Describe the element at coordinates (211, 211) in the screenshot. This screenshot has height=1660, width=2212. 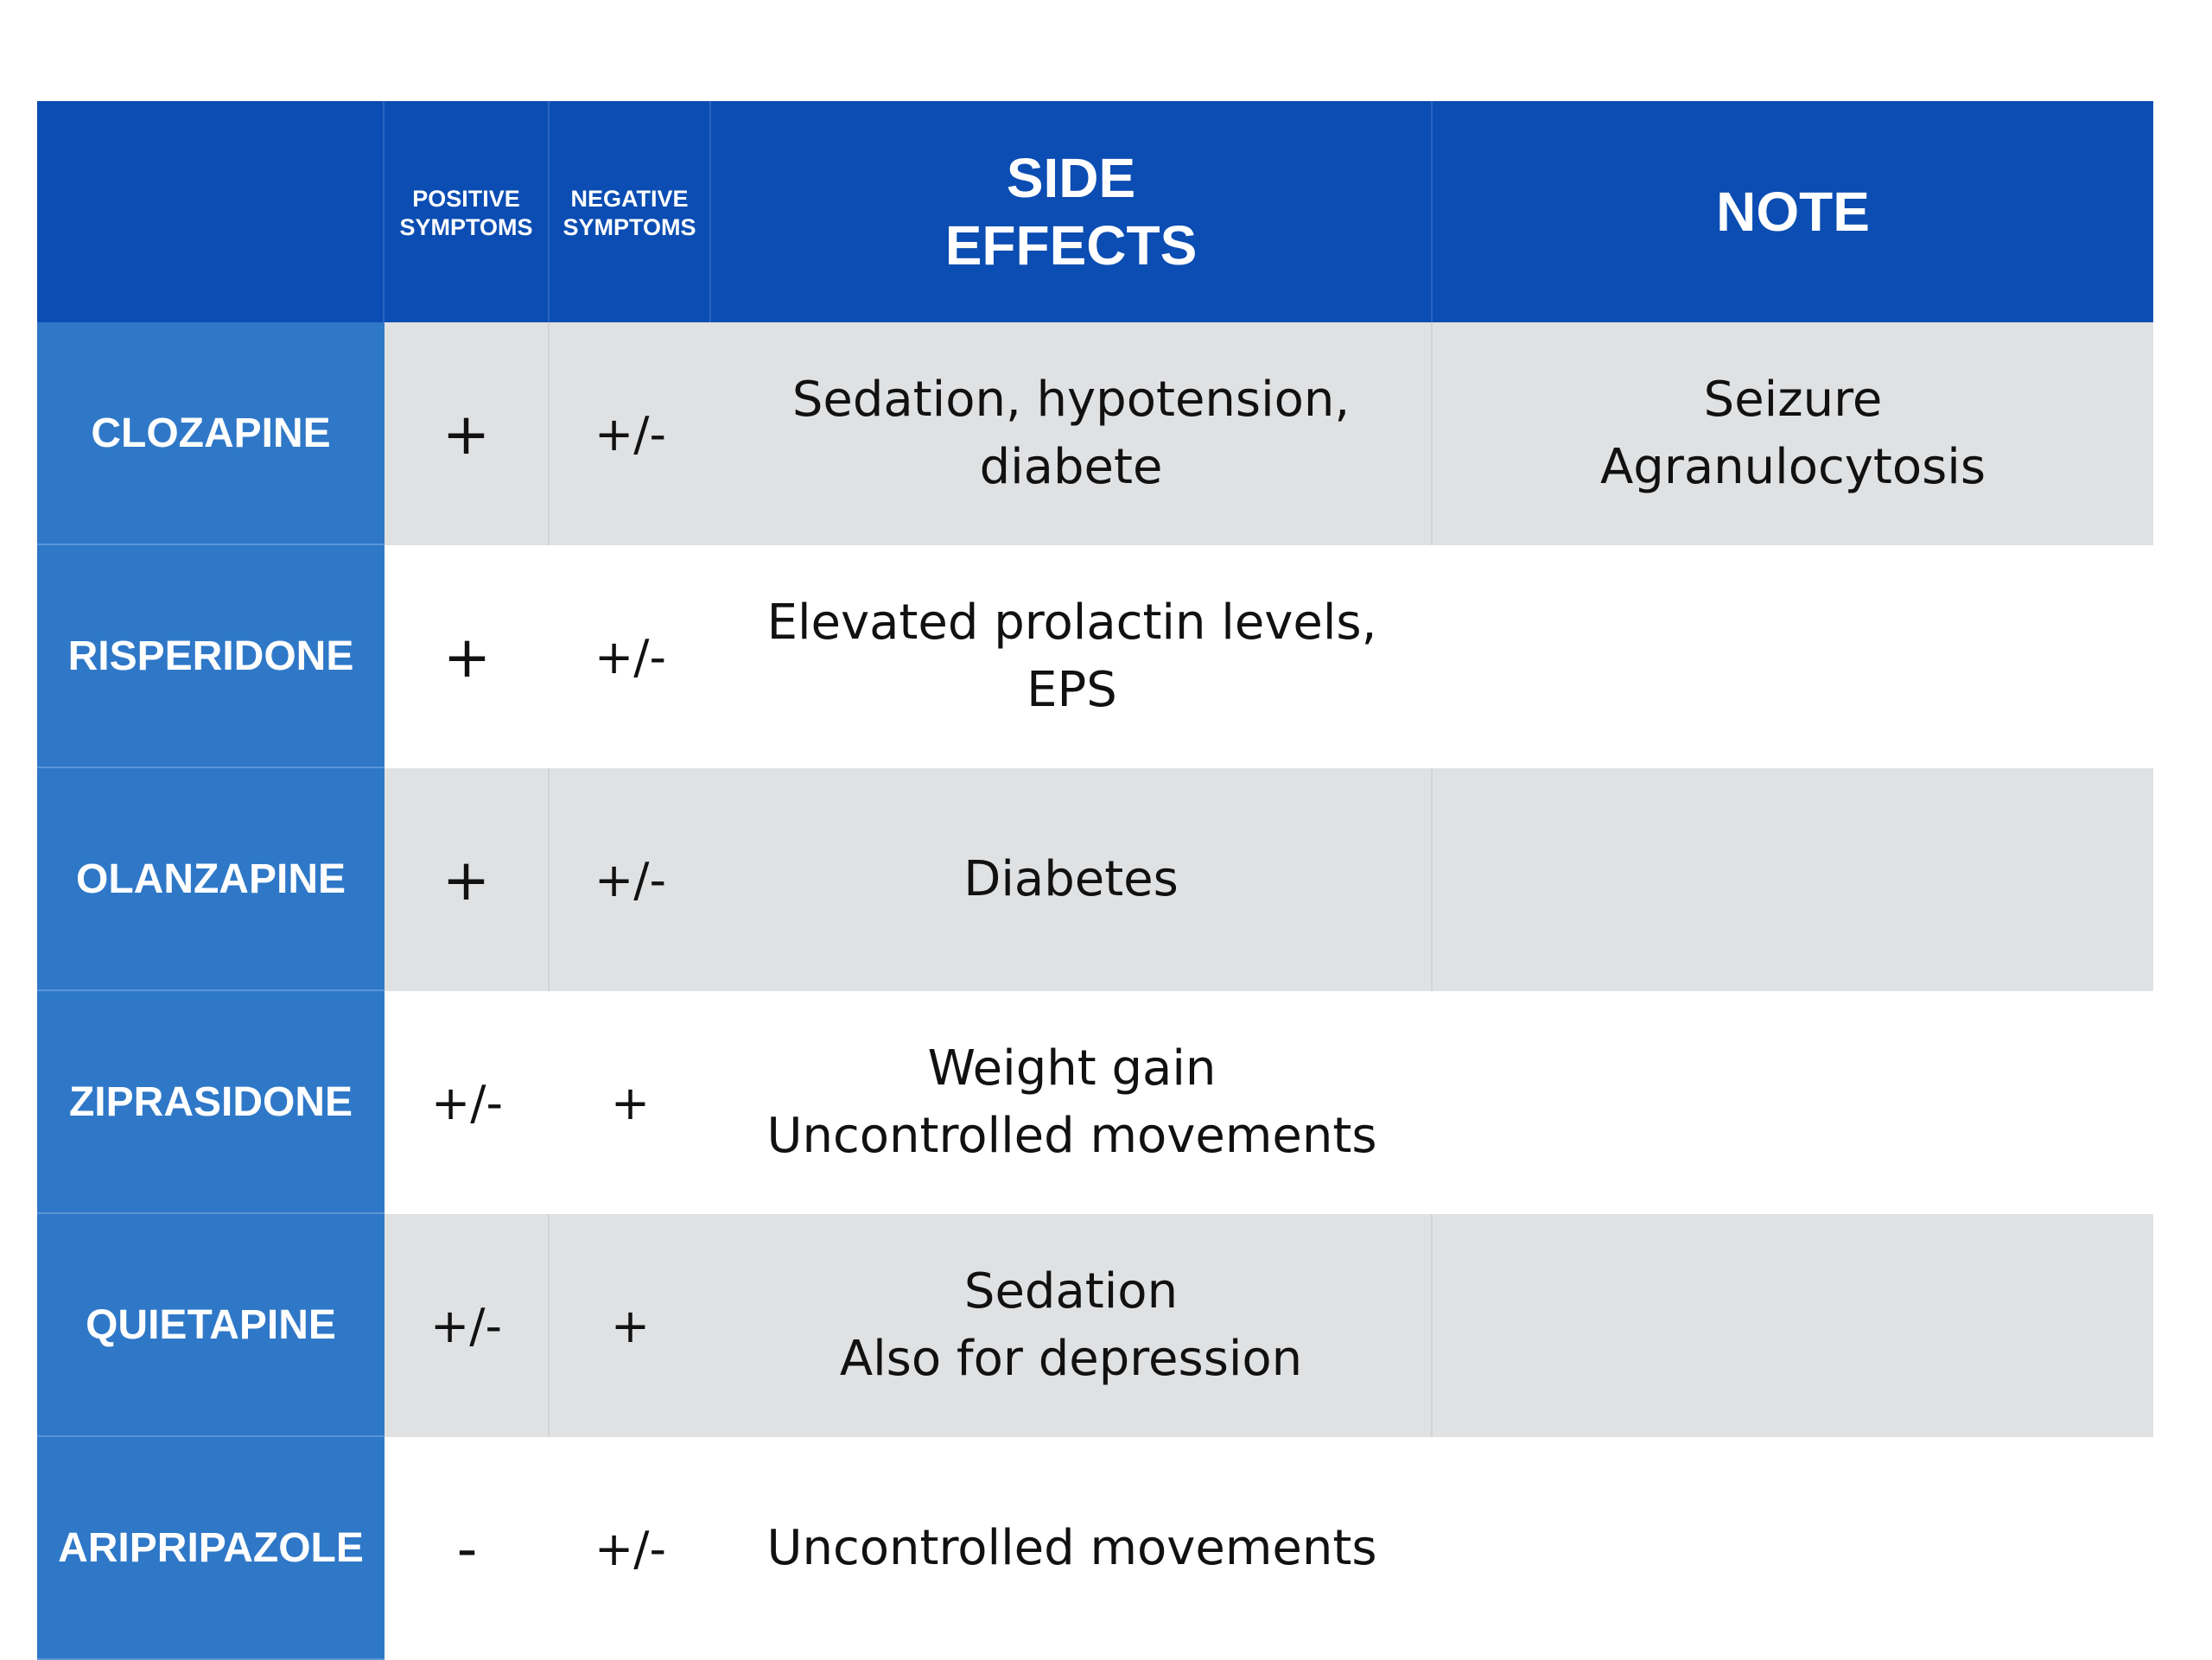
I see `header-corner-cell` at that location.